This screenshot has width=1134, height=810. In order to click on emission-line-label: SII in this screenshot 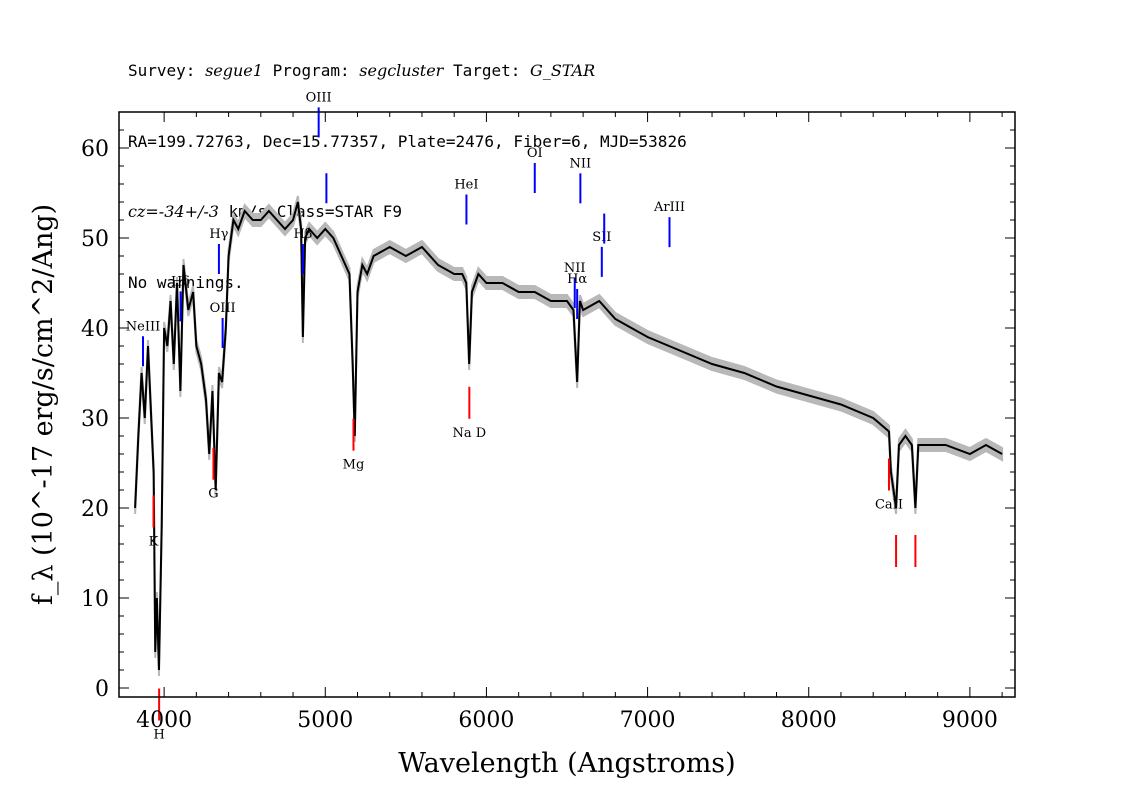, I will do `click(601, 237)`.